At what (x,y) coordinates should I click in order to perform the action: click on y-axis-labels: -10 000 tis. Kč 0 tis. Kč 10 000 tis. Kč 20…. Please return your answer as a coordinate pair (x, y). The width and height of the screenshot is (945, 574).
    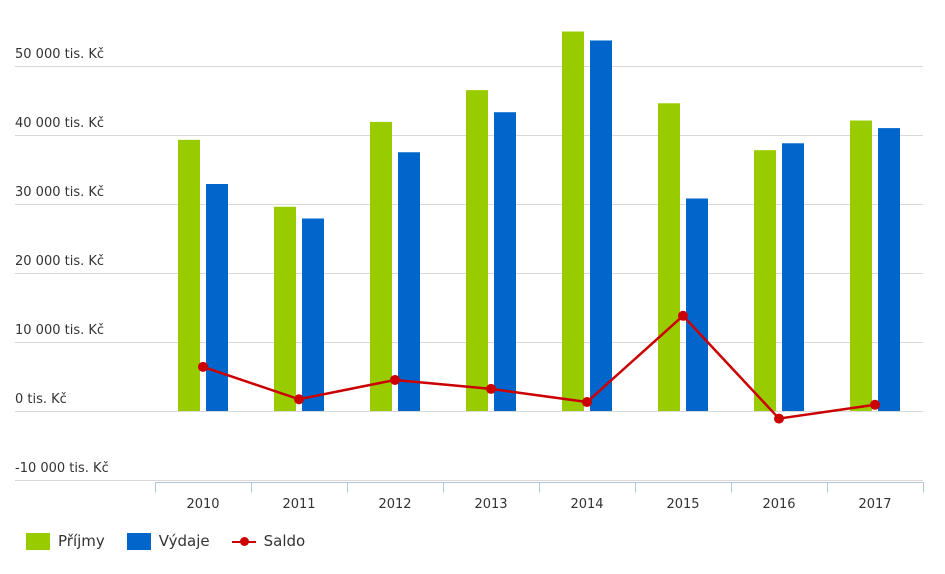
    Looking at the image, I should click on (62, 261).